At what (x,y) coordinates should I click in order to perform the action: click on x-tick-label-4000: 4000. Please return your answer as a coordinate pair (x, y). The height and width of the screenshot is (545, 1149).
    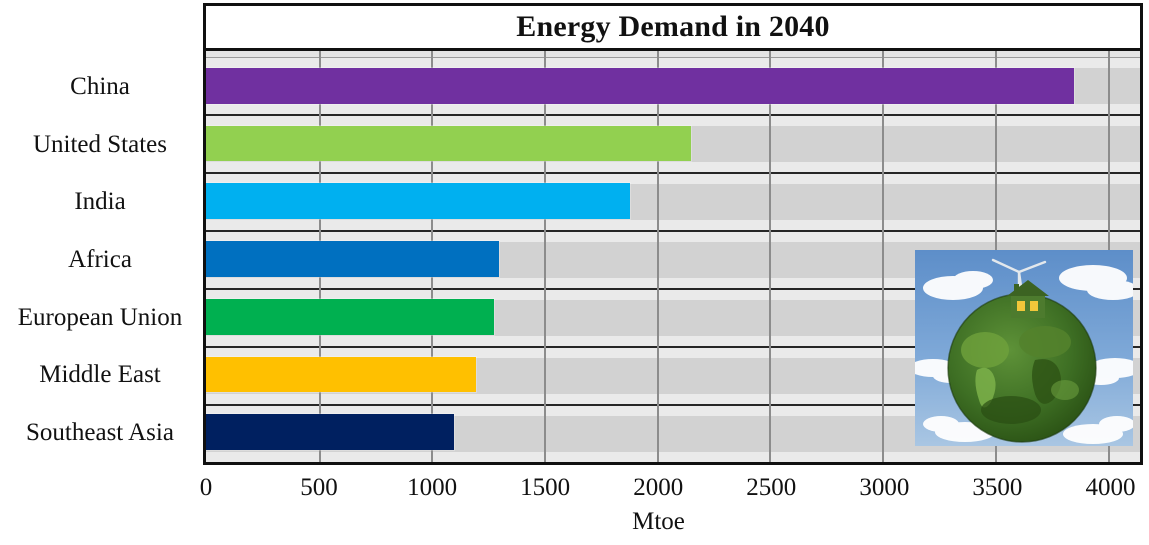
    Looking at the image, I should click on (1110, 487).